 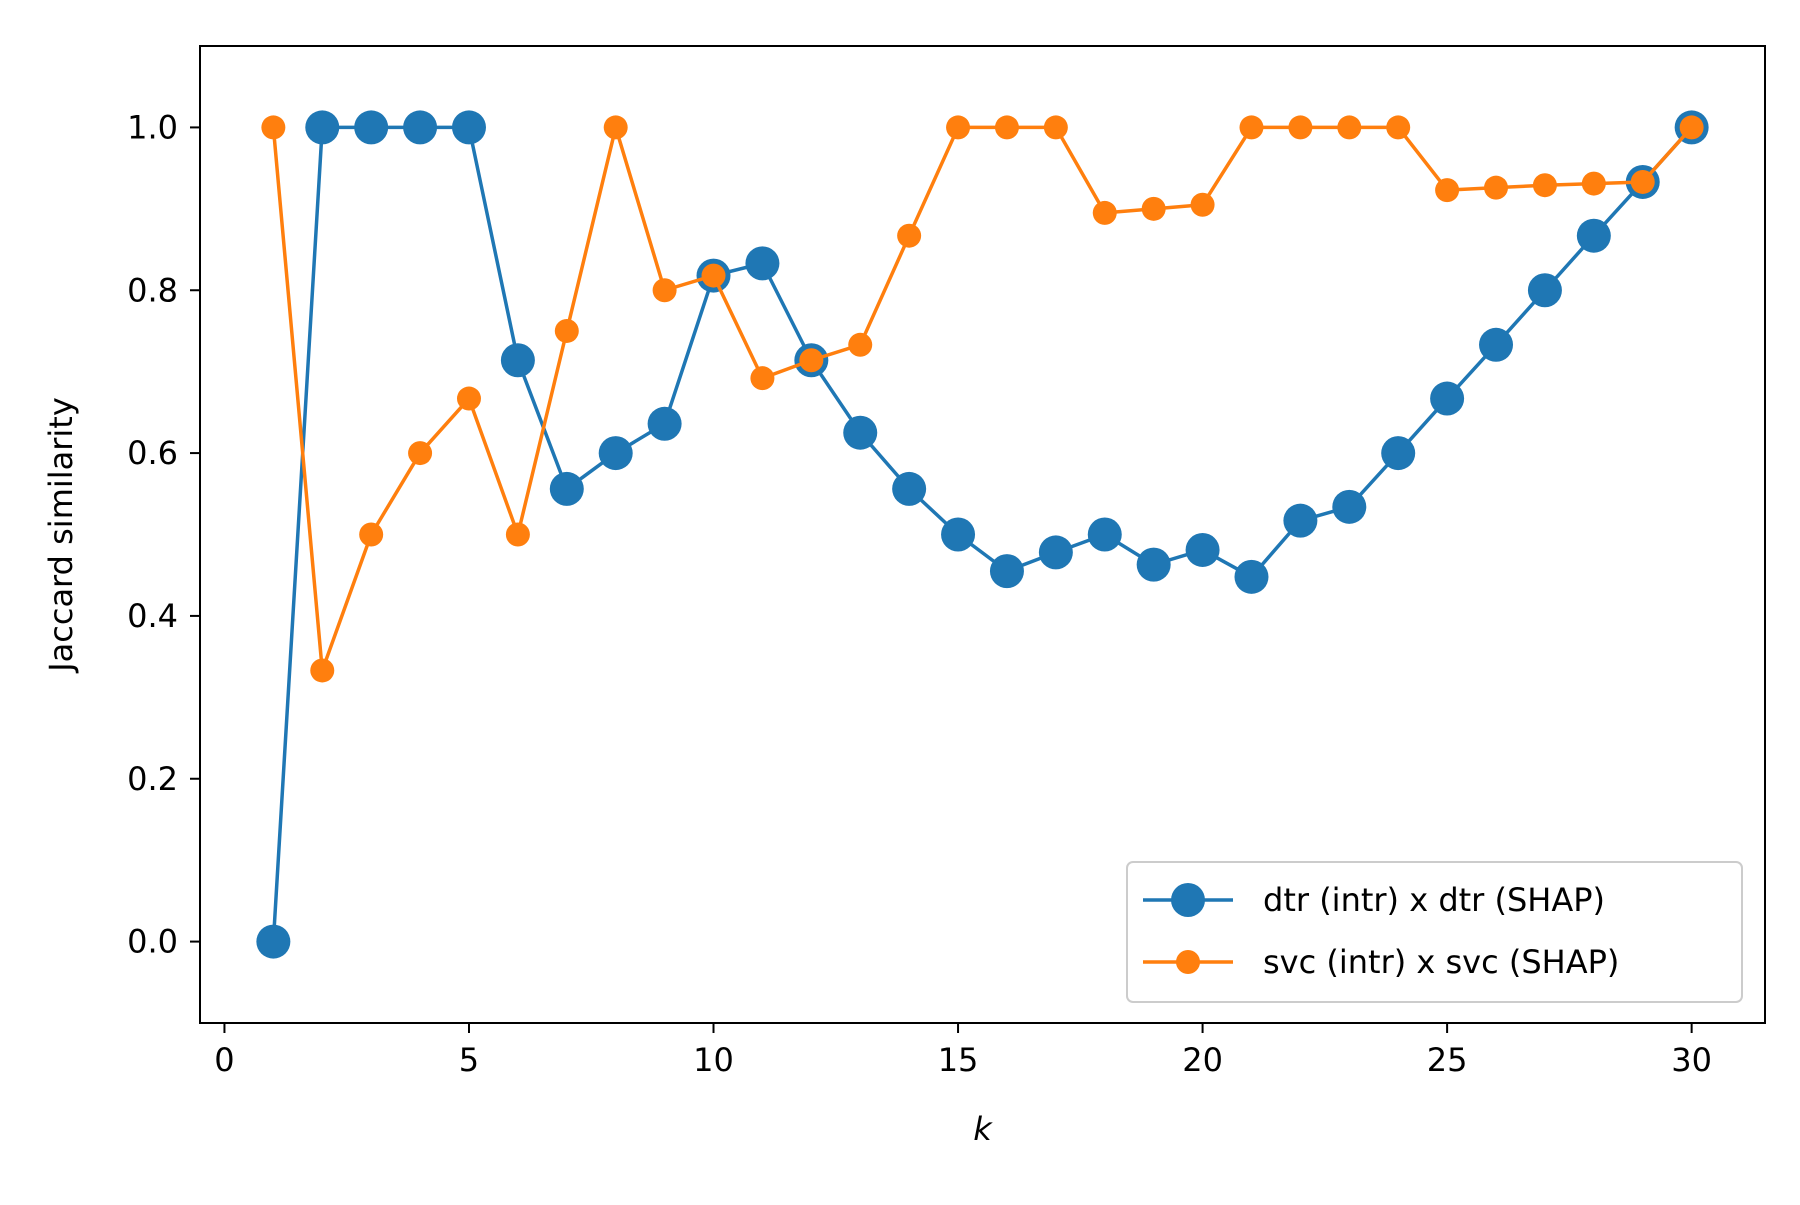 What do you see at coordinates (152, 453) in the screenshot?
I see `y-tick-label: 0.6` at bounding box center [152, 453].